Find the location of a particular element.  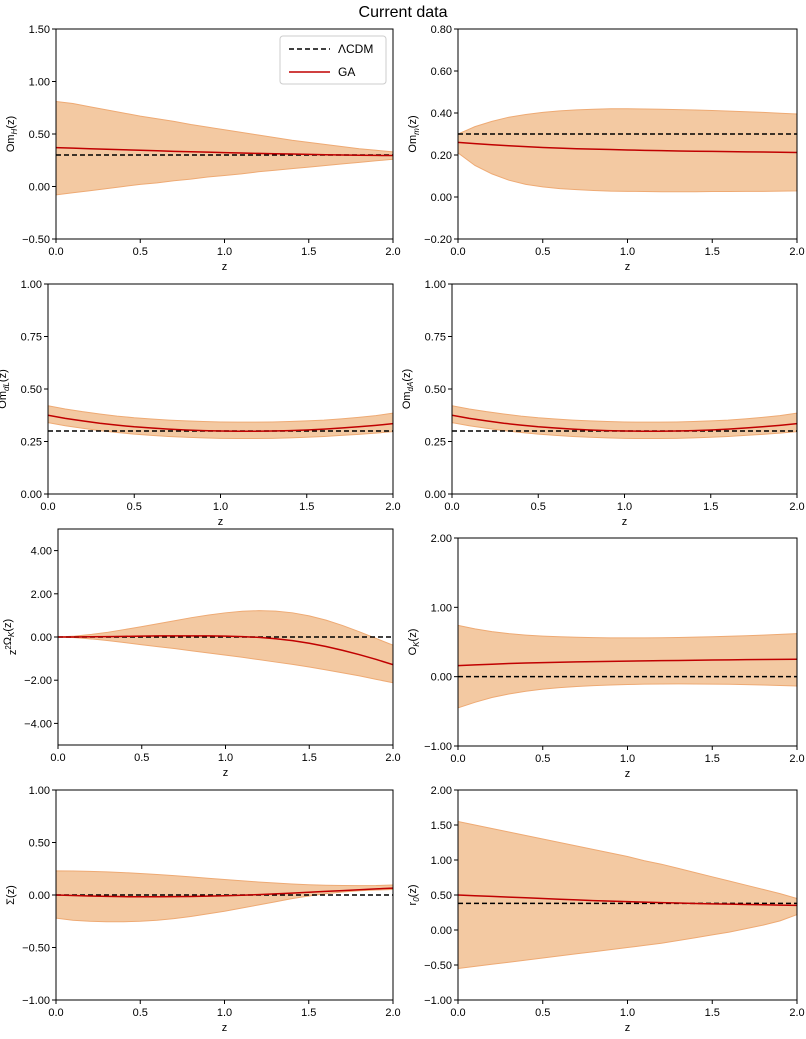

y-tick-label-z2ok: 0.00 is located at coordinates (41, 638).